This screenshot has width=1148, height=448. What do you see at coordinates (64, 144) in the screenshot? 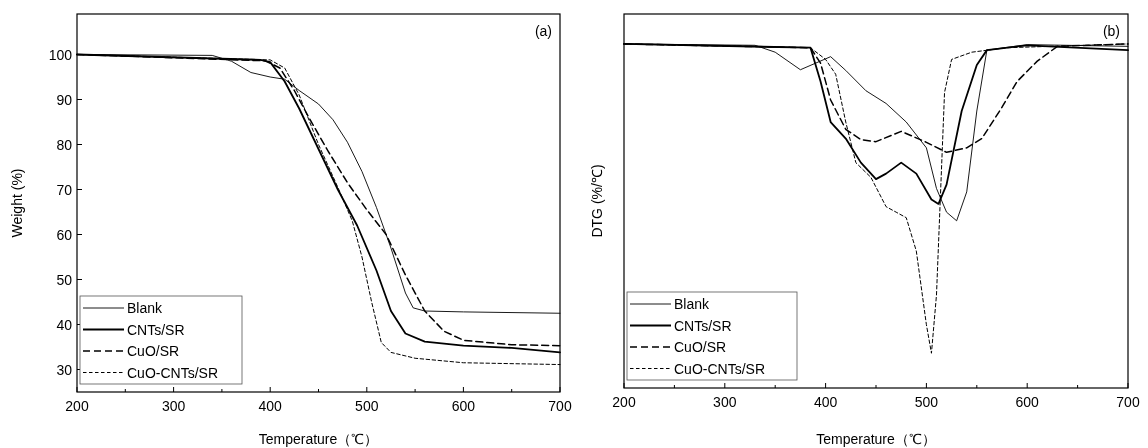
I see `y-tick-label: 80` at bounding box center [64, 144].